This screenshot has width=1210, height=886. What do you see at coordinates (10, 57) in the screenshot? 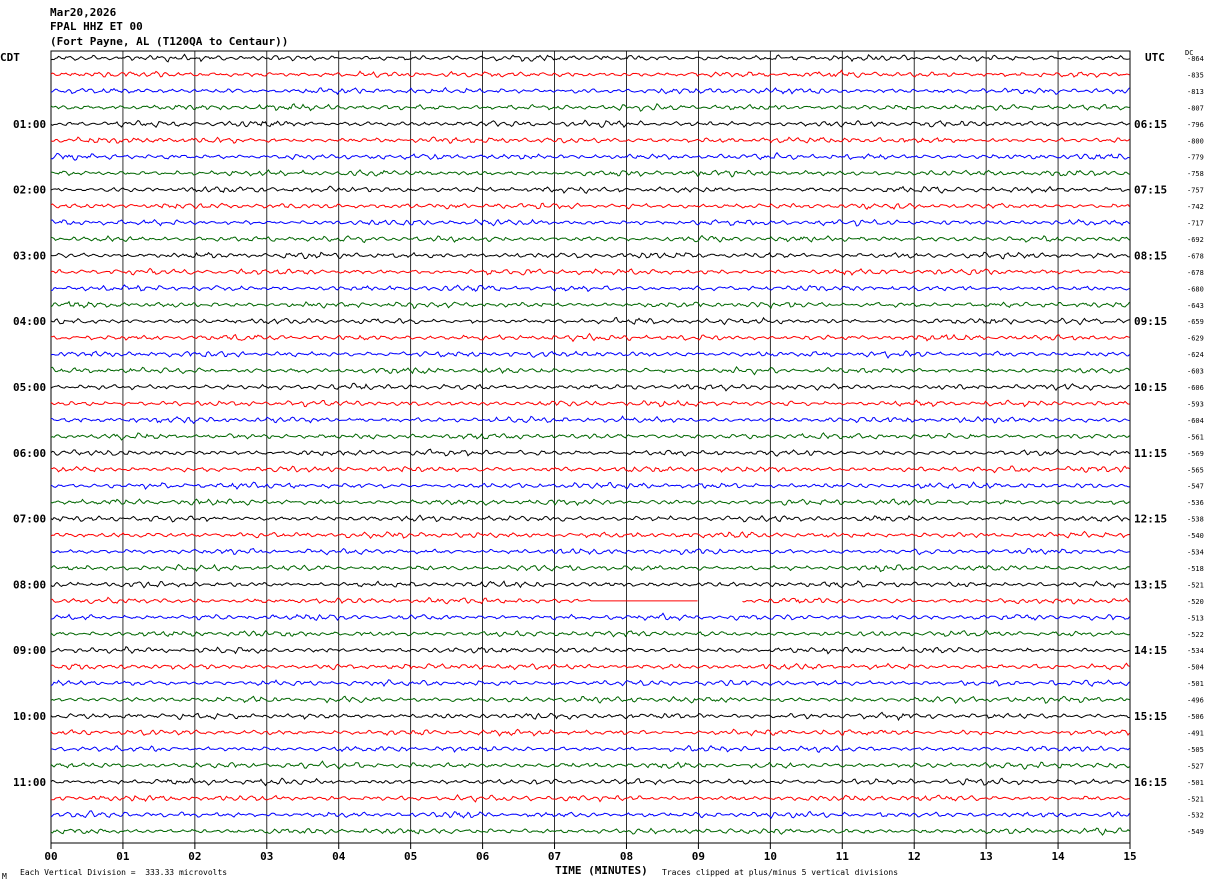
I see `left-timezone-label: CDT` at bounding box center [10, 57].